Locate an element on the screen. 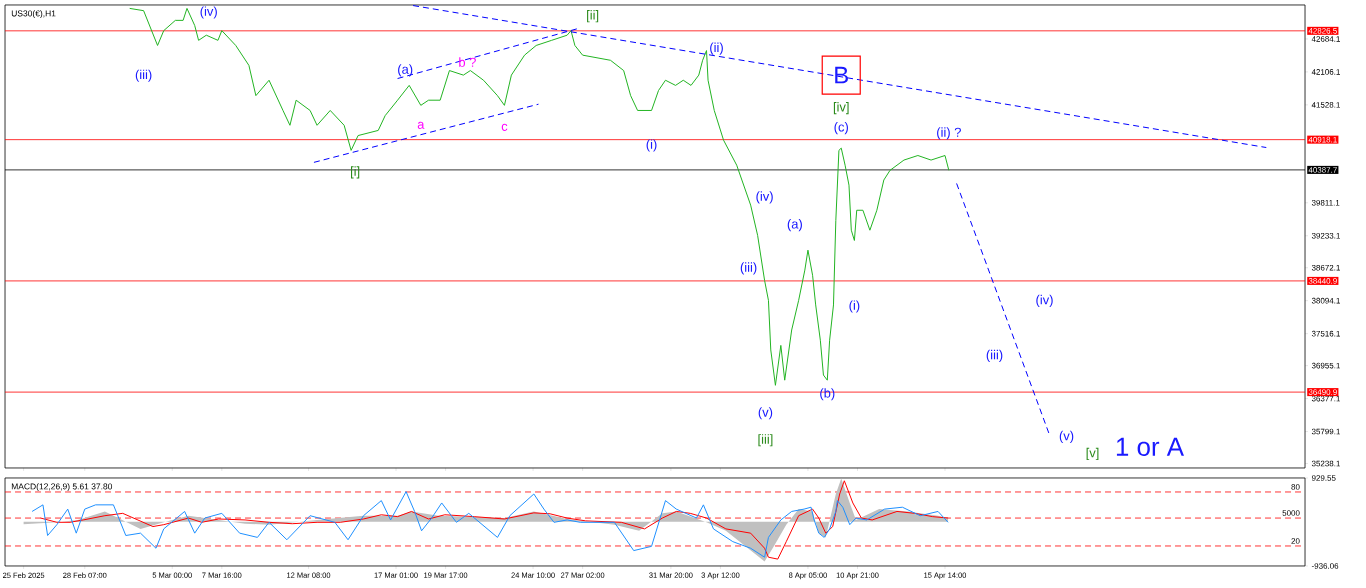 Image resolution: width=1366 pixels, height=588 pixels. annotation: b ? is located at coordinates (467, 62).